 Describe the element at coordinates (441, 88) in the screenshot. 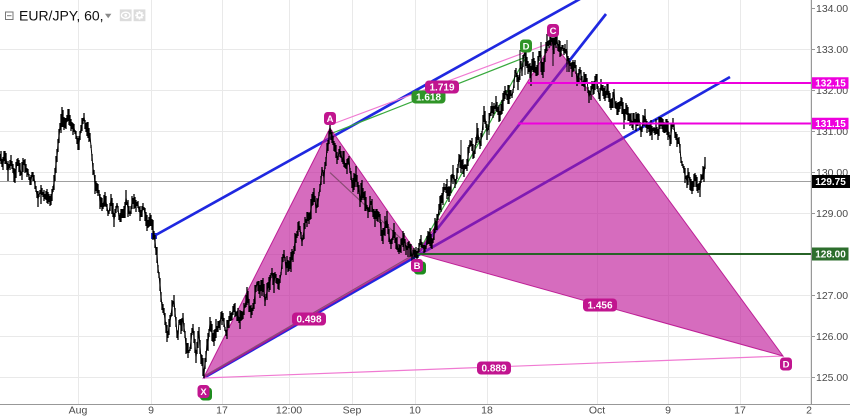

I see `svg-text: 1.719` at that location.